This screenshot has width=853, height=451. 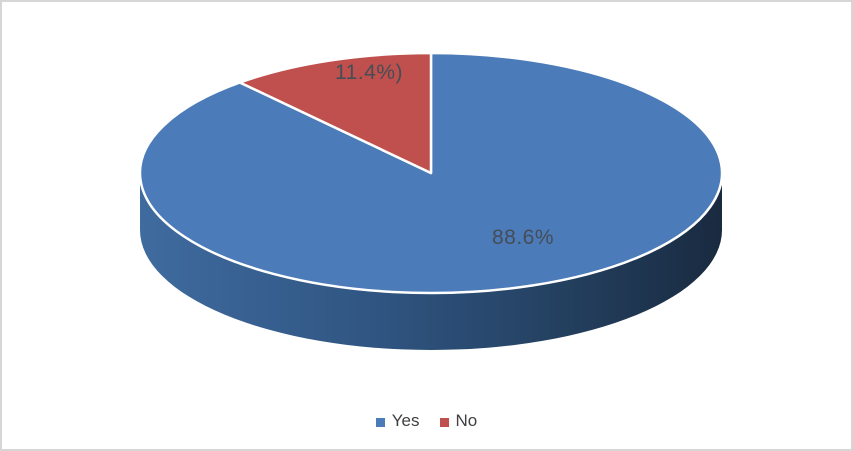 I want to click on legend-item-yes: Yes, so click(x=397, y=421).